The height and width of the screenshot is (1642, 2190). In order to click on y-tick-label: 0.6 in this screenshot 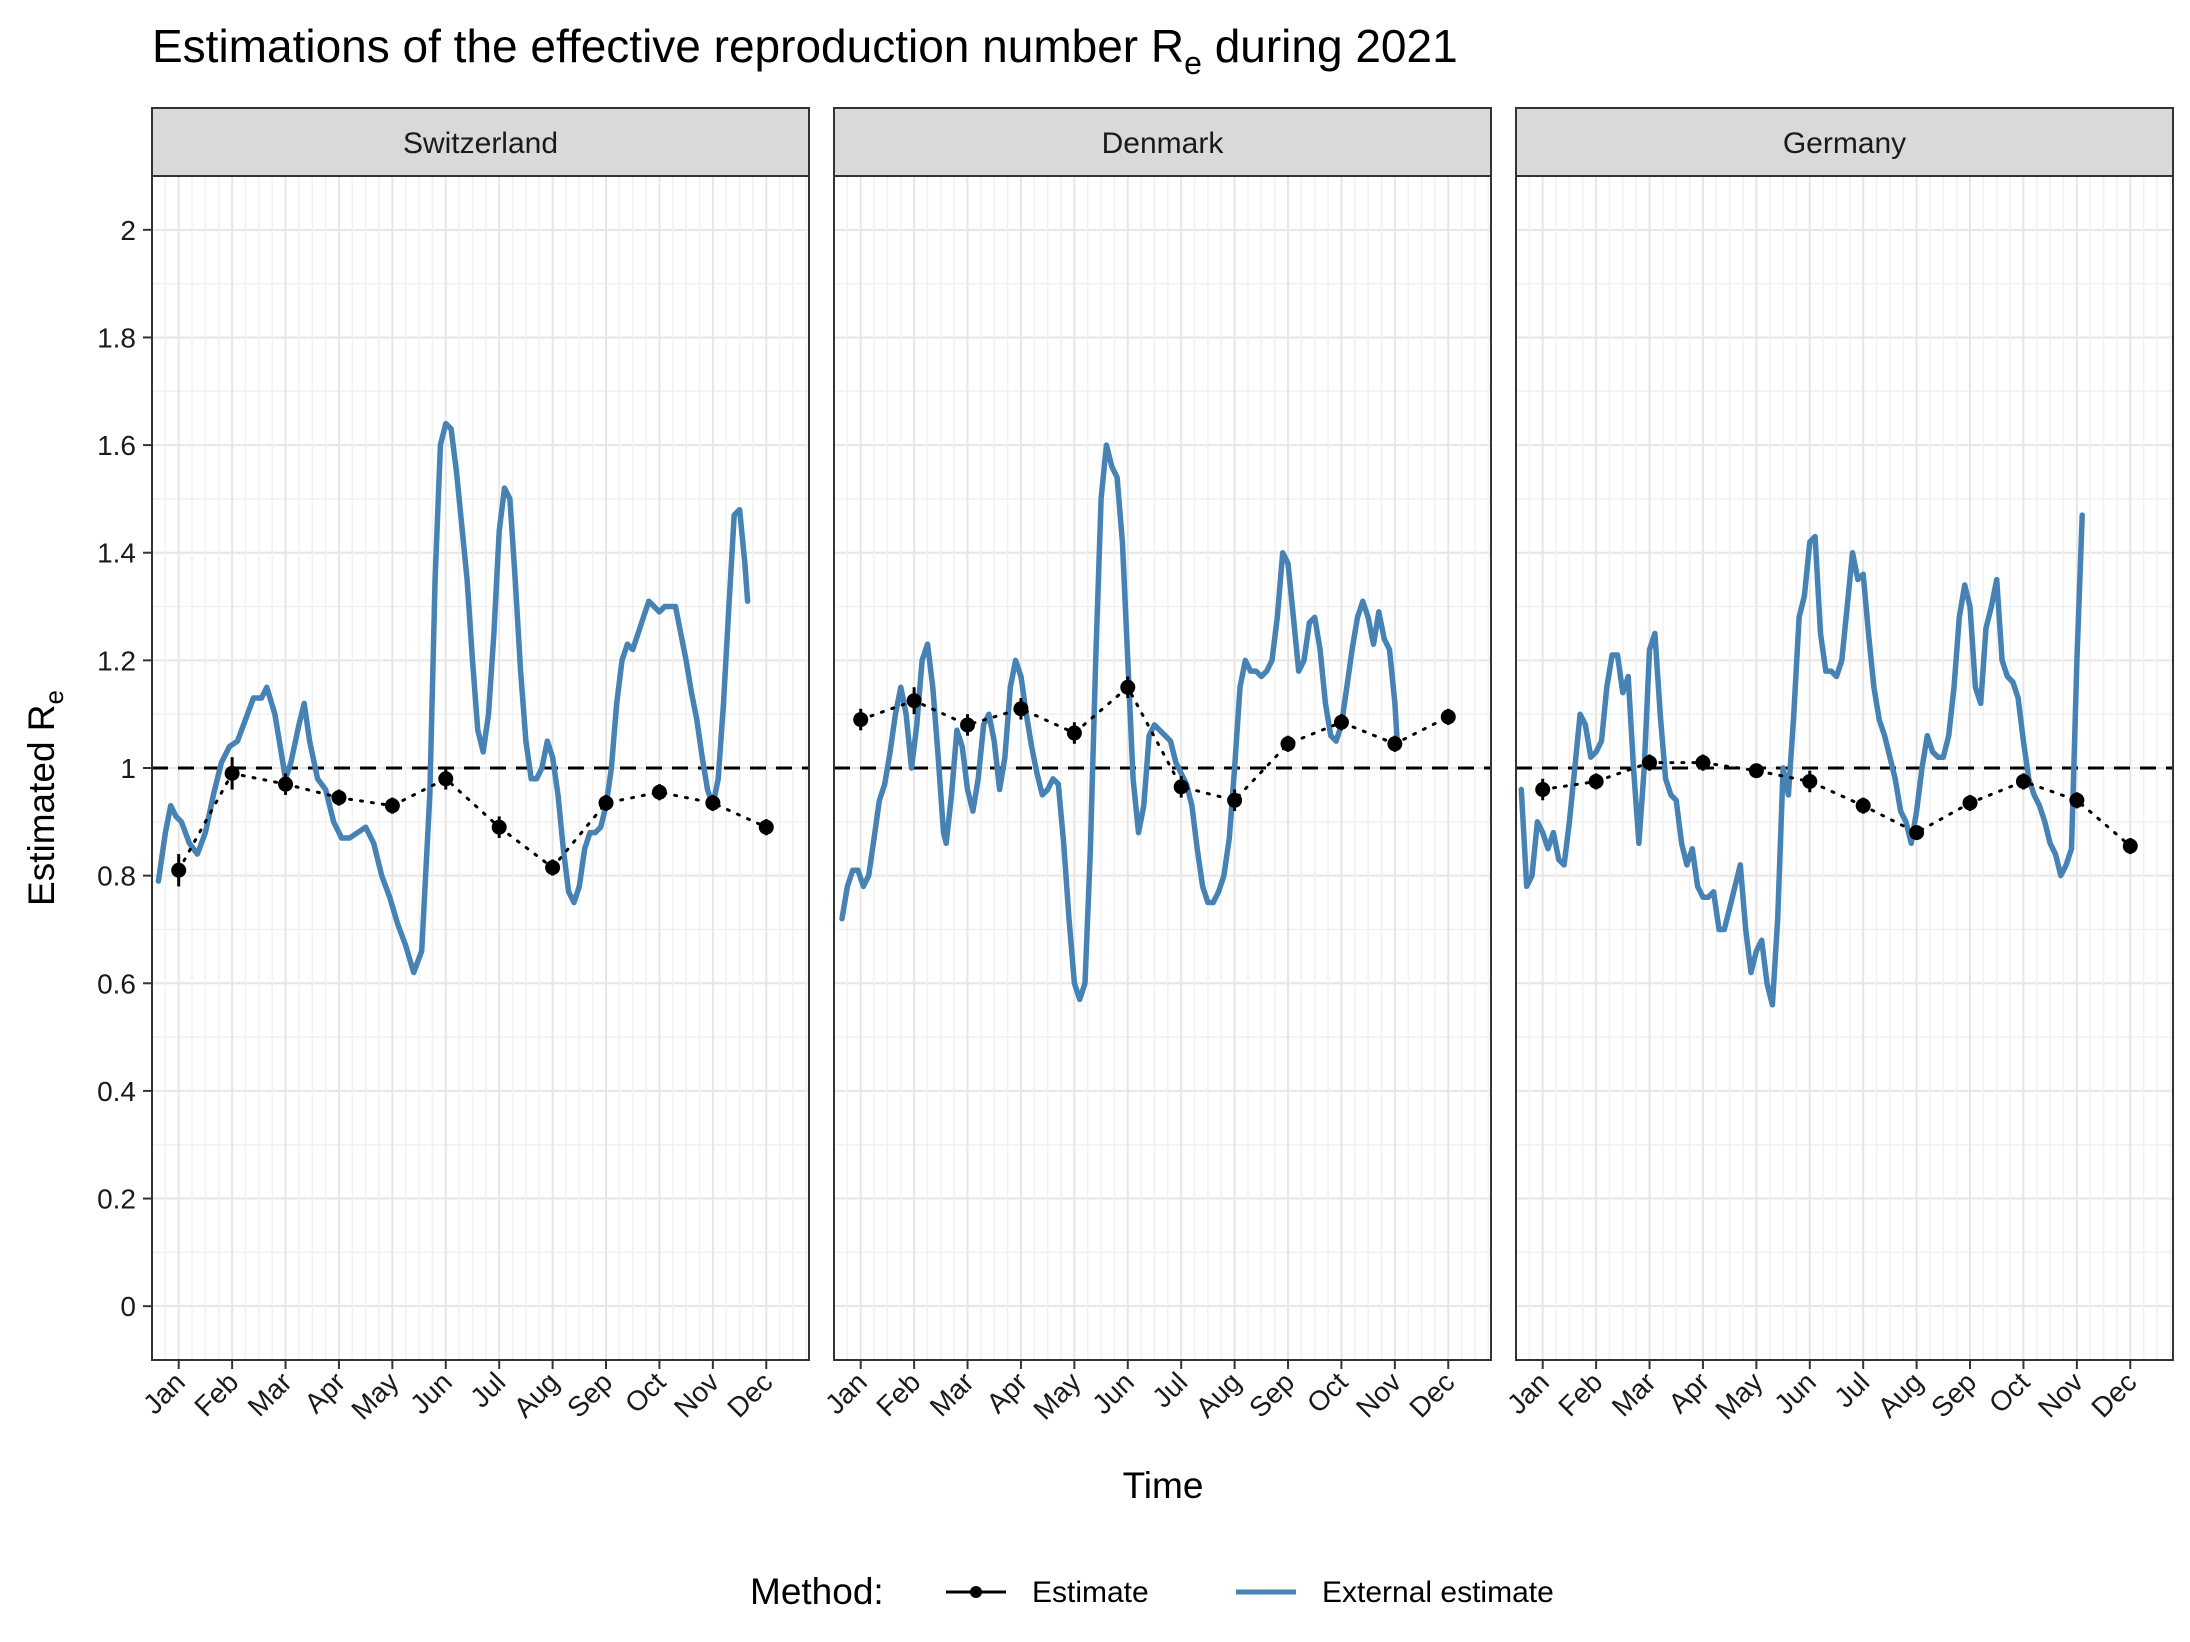, I will do `click(116, 983)`.